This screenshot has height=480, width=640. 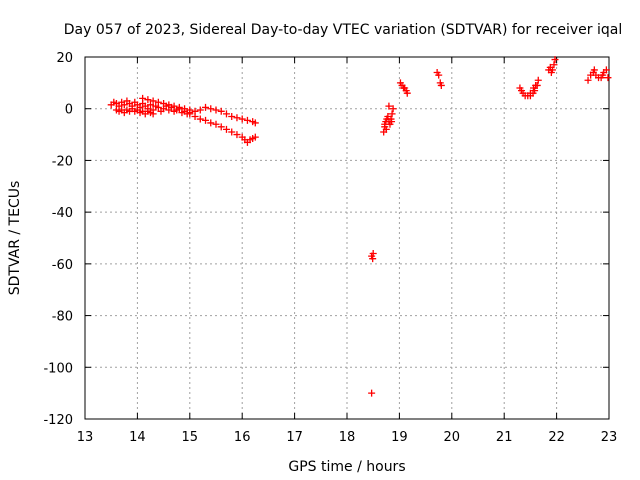 I want to click on series-segment-19.75, so click(x=439, y=79).